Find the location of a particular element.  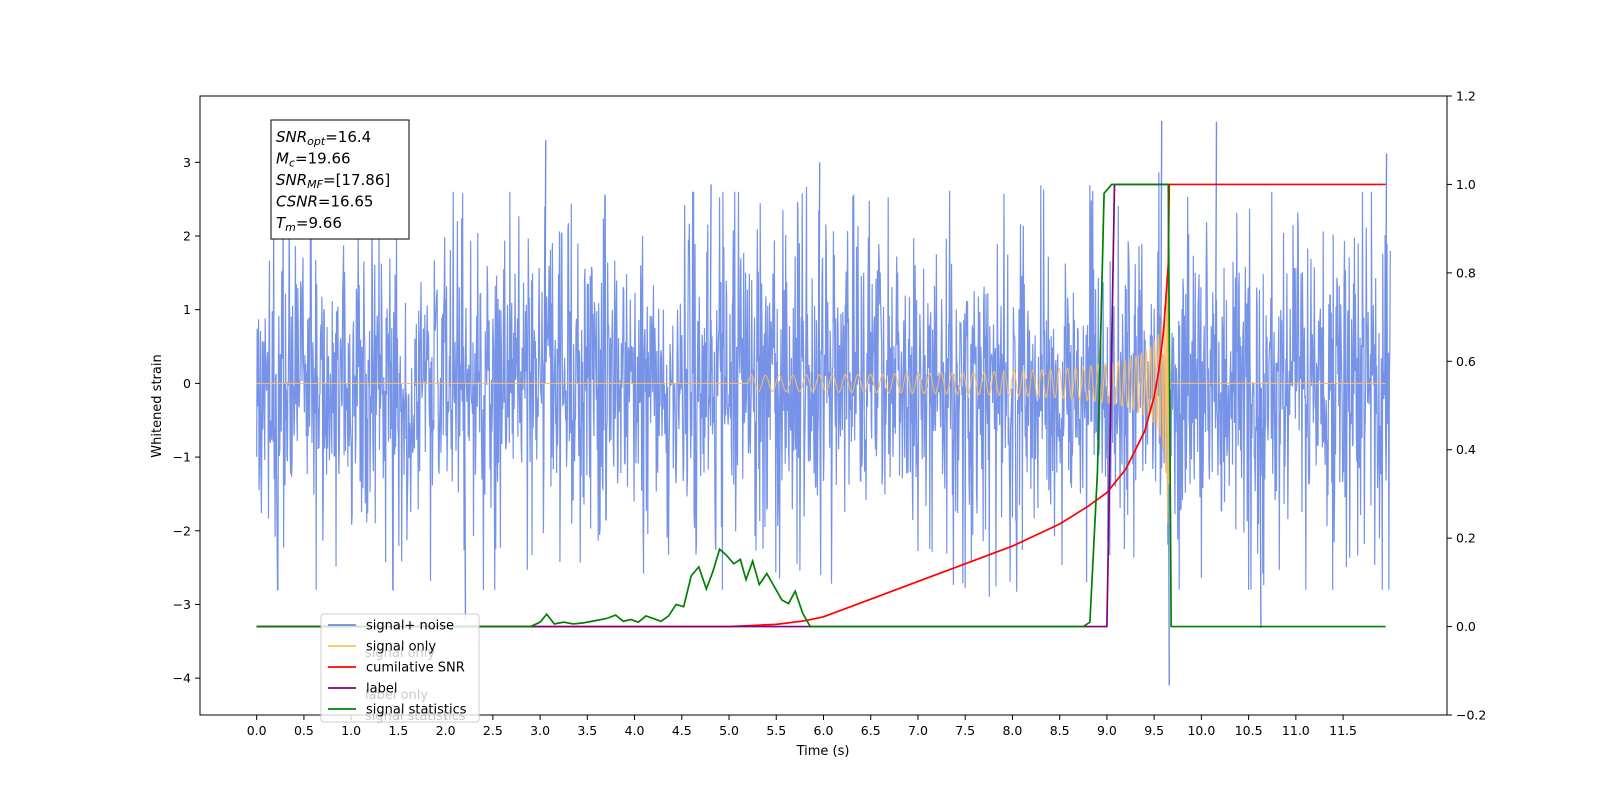

x-tick-label: 7.5 is located at coordinates (965, 730).